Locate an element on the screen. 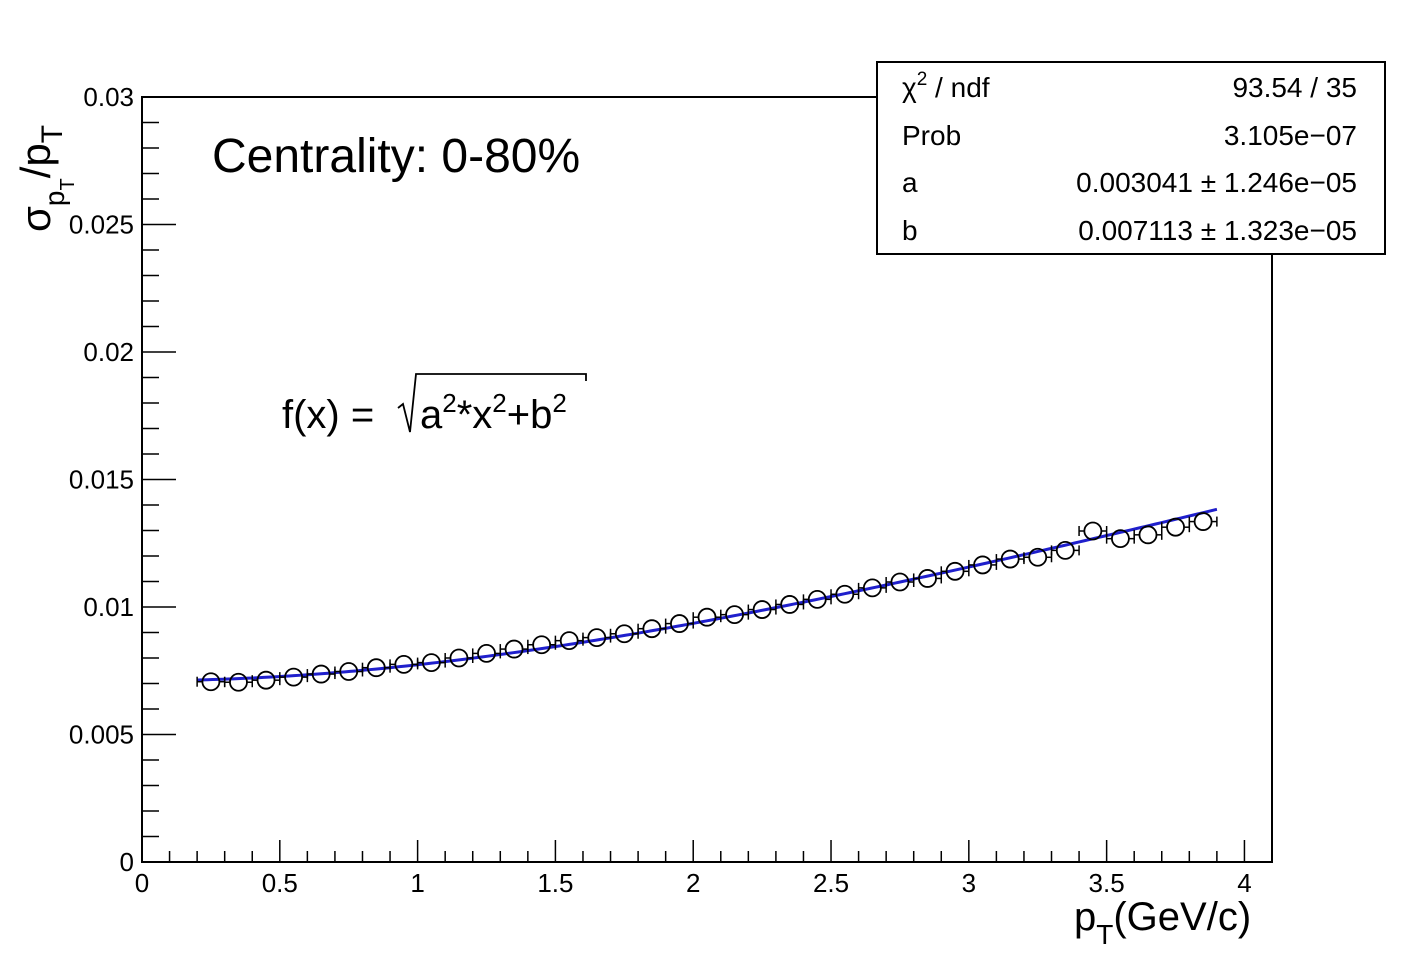 This screenshot has height=960, width=1414. stats-value-b: 0.007113 ± 1.323e−05 is located at coordinates (1217, 230).